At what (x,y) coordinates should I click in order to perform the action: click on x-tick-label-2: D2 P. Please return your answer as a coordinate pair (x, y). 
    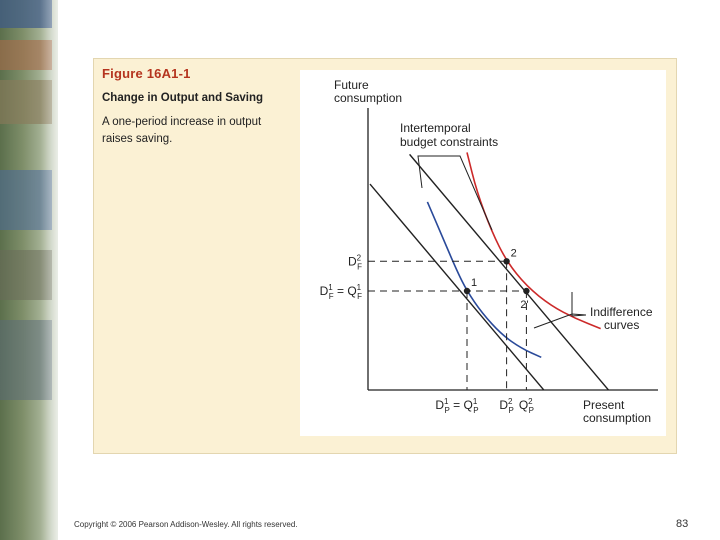
    Looking at the image, I should click on (506, 406).